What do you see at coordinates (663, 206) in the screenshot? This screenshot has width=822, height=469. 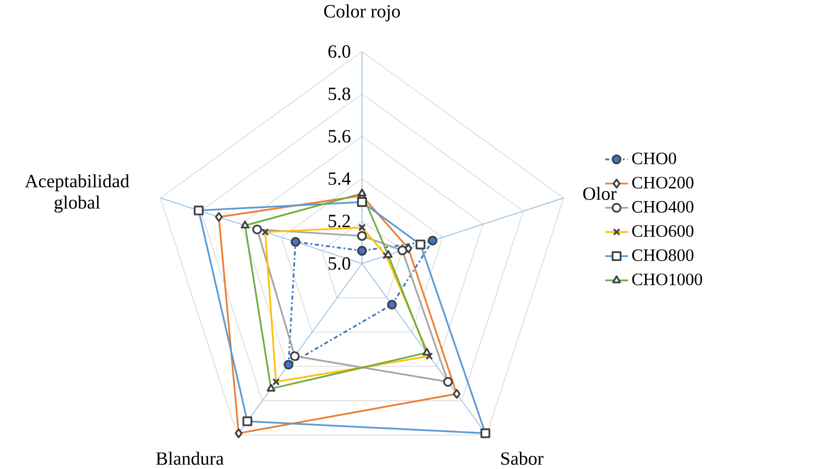 I see `legend-label: CHO400` at bounding box center [663, 206].